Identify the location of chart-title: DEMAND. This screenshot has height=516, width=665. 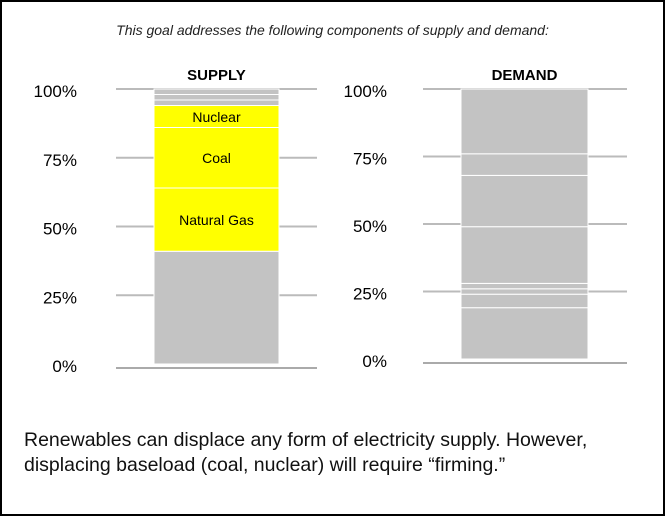
(525, 75).